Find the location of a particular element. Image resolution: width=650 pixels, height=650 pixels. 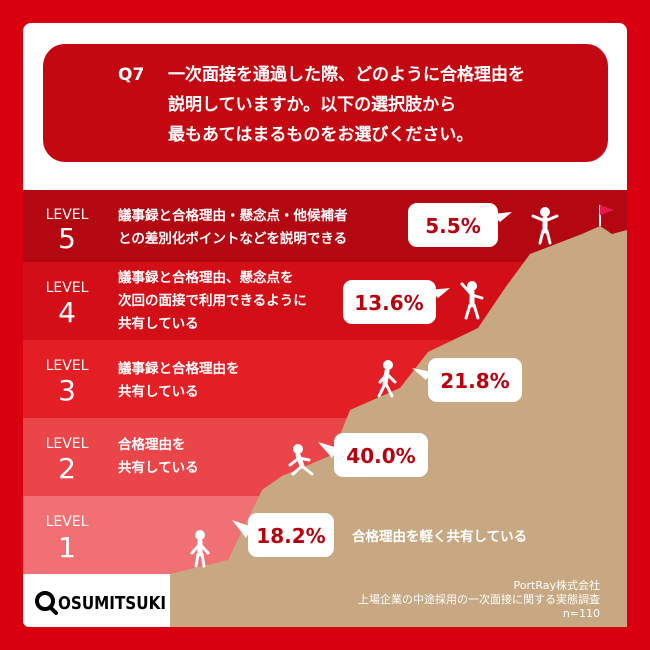

level-label-2: LEVEL 2 is located at coordinates (67, 460).